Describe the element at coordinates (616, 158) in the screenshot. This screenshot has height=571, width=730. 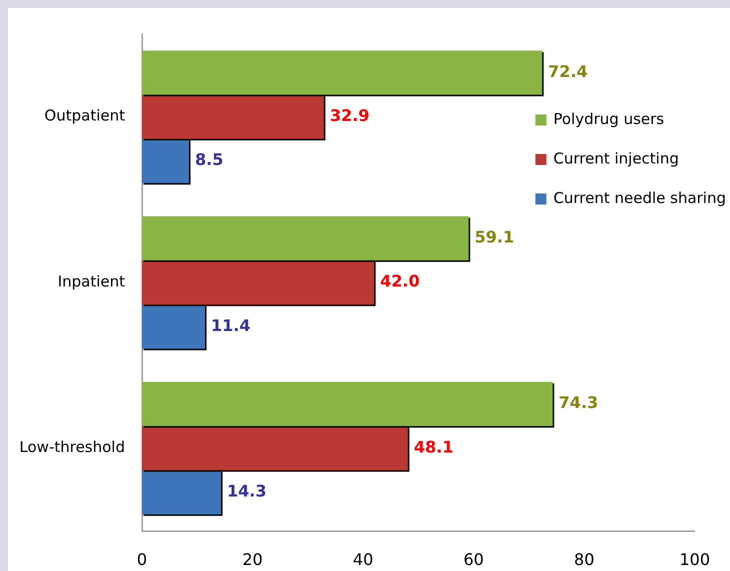
I see `legend-label: Current injecting` at that location.